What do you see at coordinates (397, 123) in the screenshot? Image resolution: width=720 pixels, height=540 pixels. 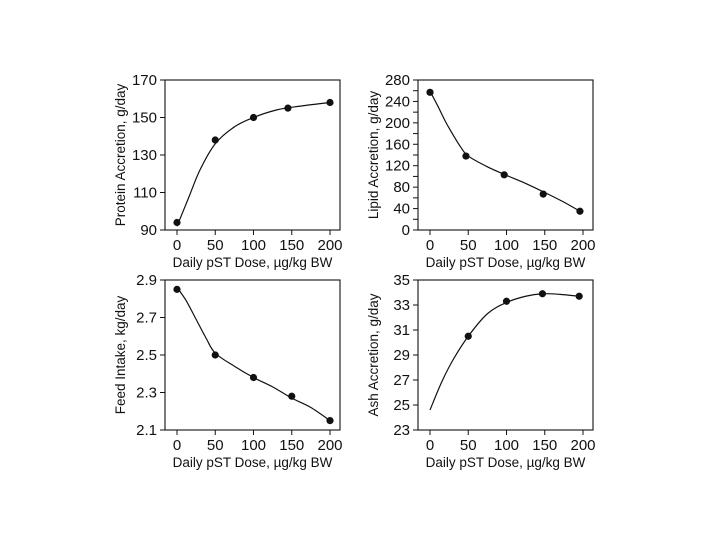 I see `y-tick-label: 200` at bounding box center [397, 123].